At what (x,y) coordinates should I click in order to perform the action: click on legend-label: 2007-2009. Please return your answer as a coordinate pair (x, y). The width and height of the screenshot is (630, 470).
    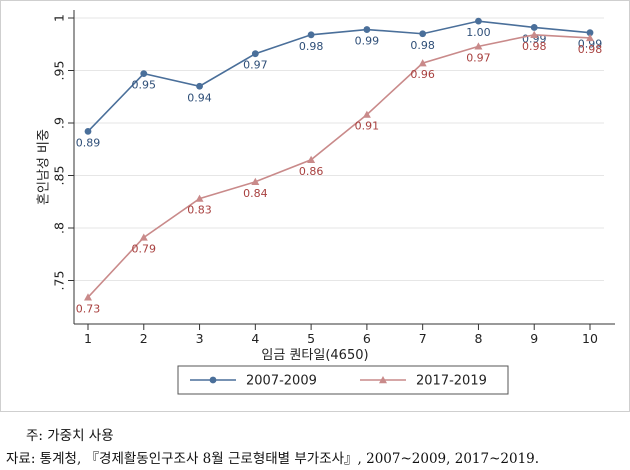
    Looking at the image, I should click on (281, 381).